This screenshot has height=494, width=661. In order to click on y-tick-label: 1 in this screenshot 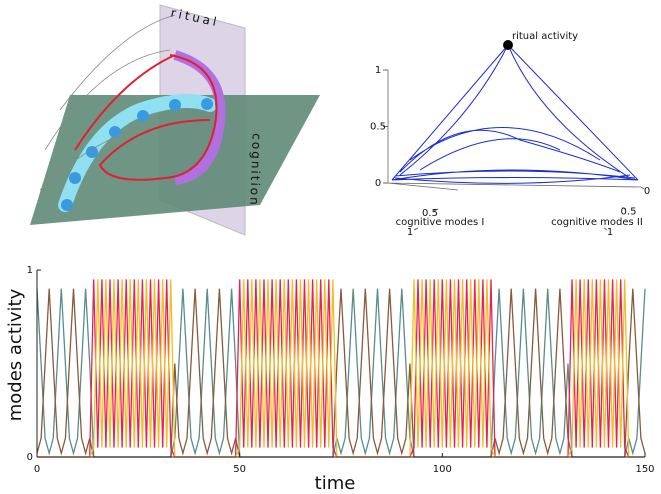, I will do `click(30, 270)`.